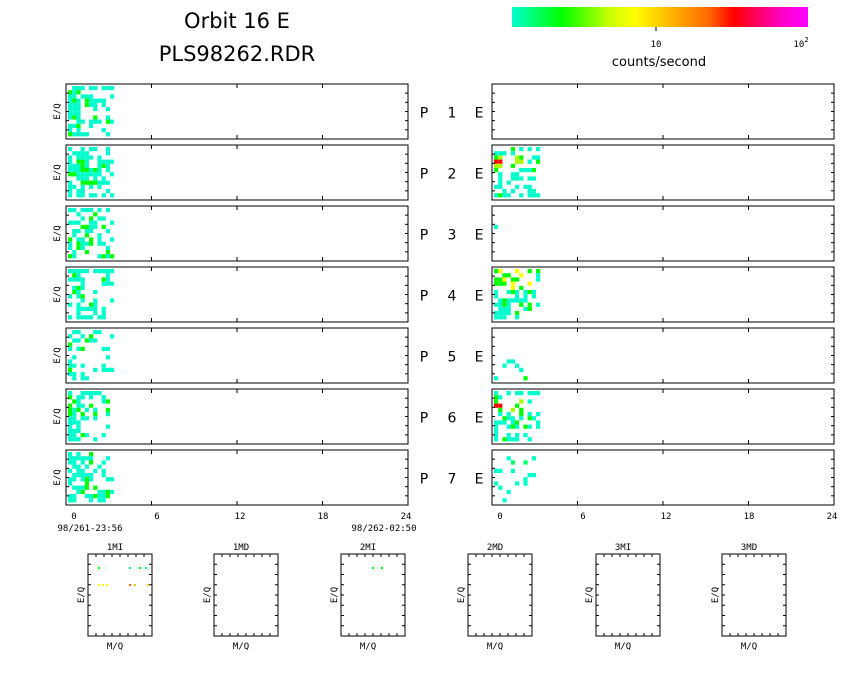 The height and width of the screenshot is (680, 850). I want to click on mass-panel-title: 3MD, so click(749, 548).